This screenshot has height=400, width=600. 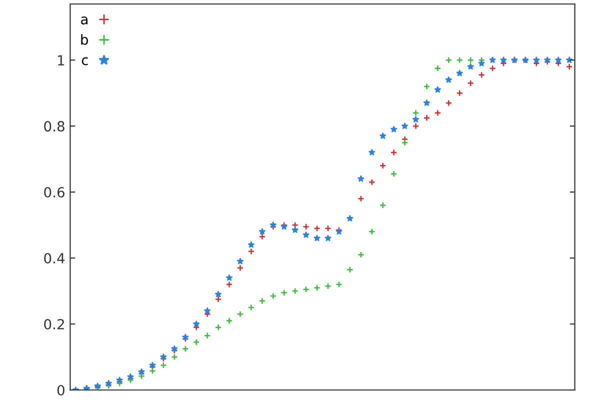 What do you see at coordinates (61, 60) in the screenshot?
I see `y-tick-label: 1` at bounding box center [61, 60].